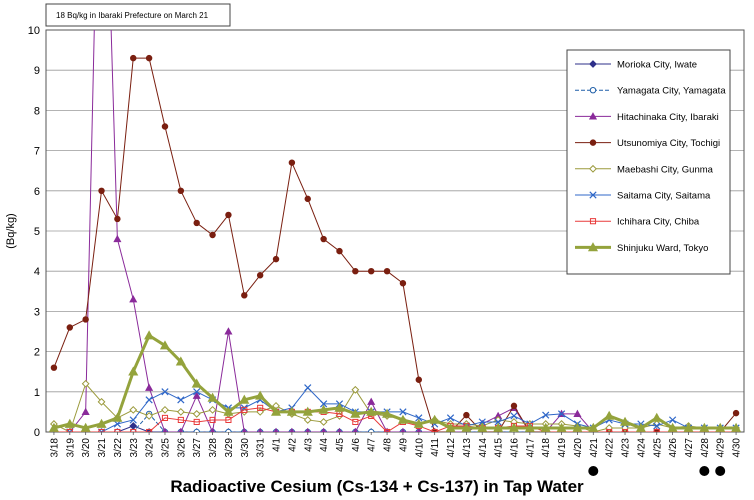 This screenshot has height=500, width=754. Describe the element at coordinates (102, 448) in the screenshot. I see `x-tick-label: 3/21` at that location.